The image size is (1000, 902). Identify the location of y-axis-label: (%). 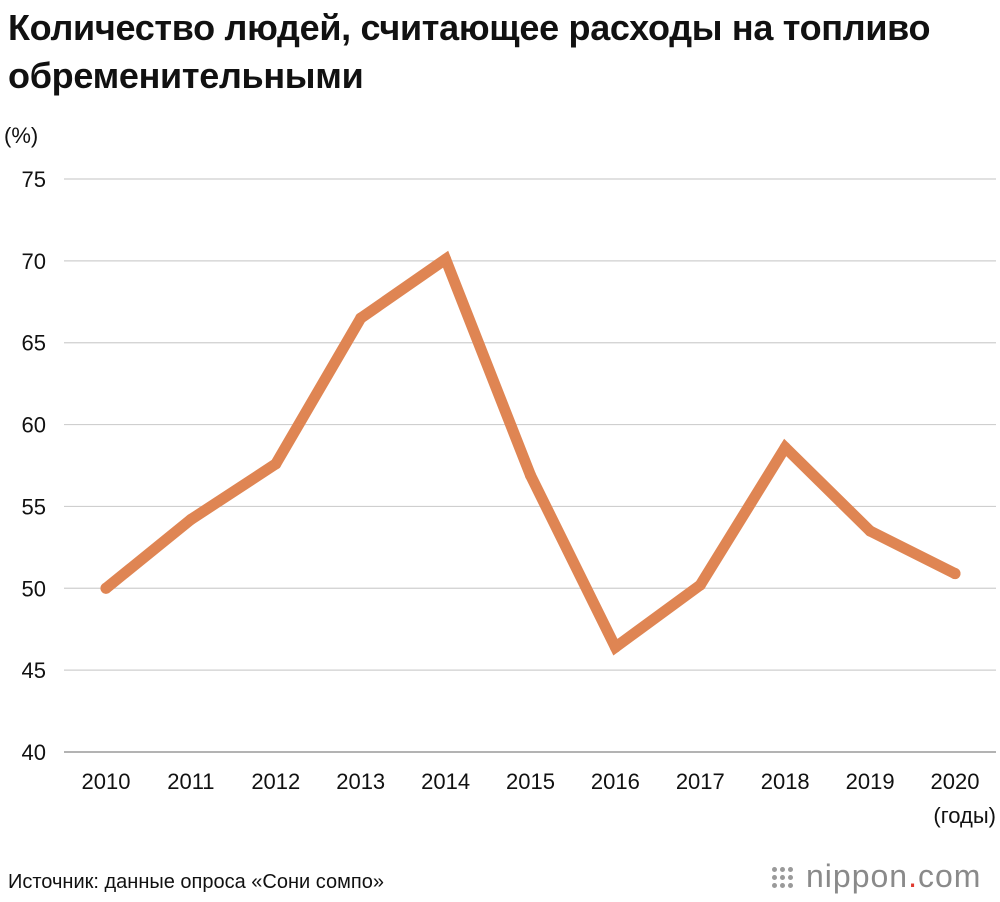
(21, 135).